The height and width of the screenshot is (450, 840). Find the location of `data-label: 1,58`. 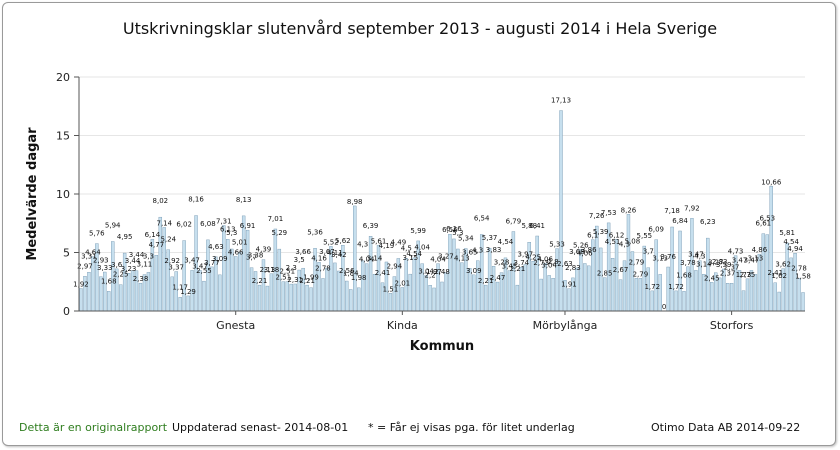

data-label: 1,58 is located at coordinates (803, 277).